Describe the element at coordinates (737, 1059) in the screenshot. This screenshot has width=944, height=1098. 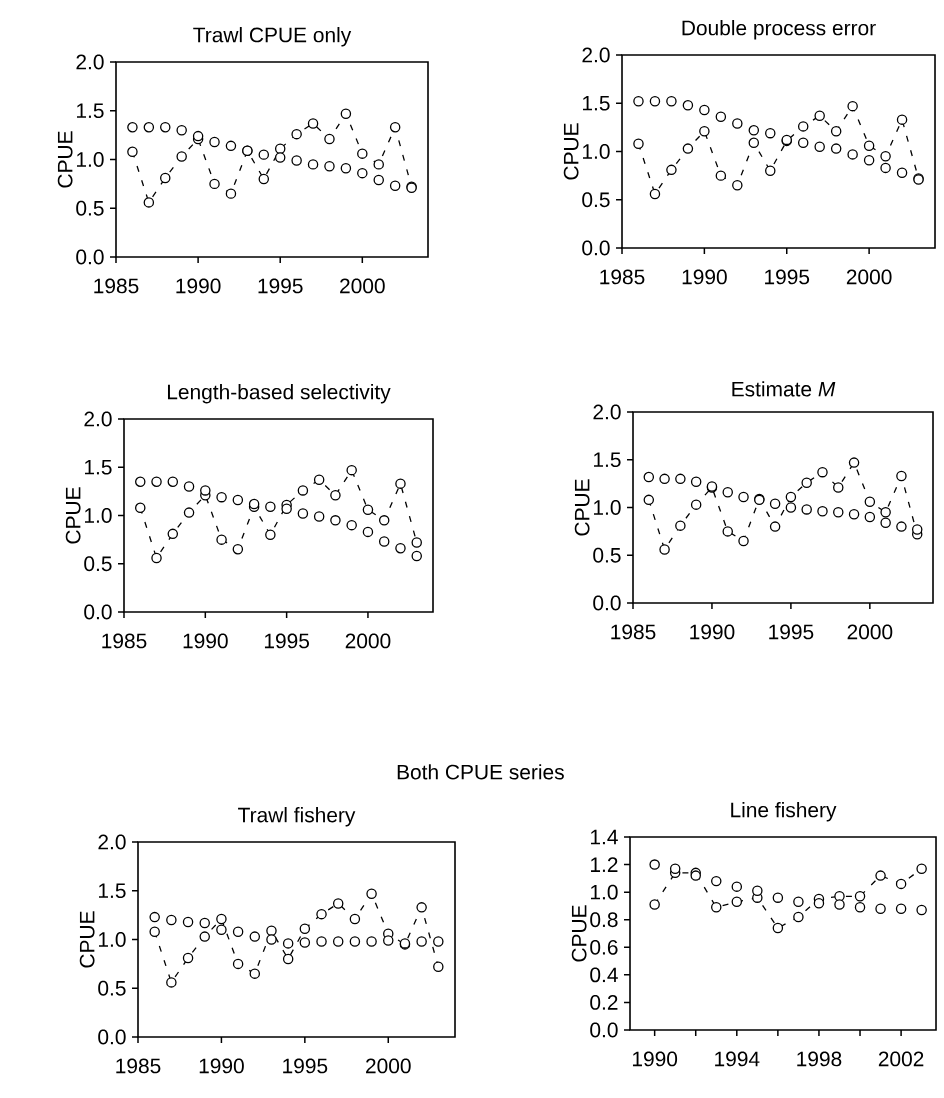
I see `x-tick-label: 1994` at that location.